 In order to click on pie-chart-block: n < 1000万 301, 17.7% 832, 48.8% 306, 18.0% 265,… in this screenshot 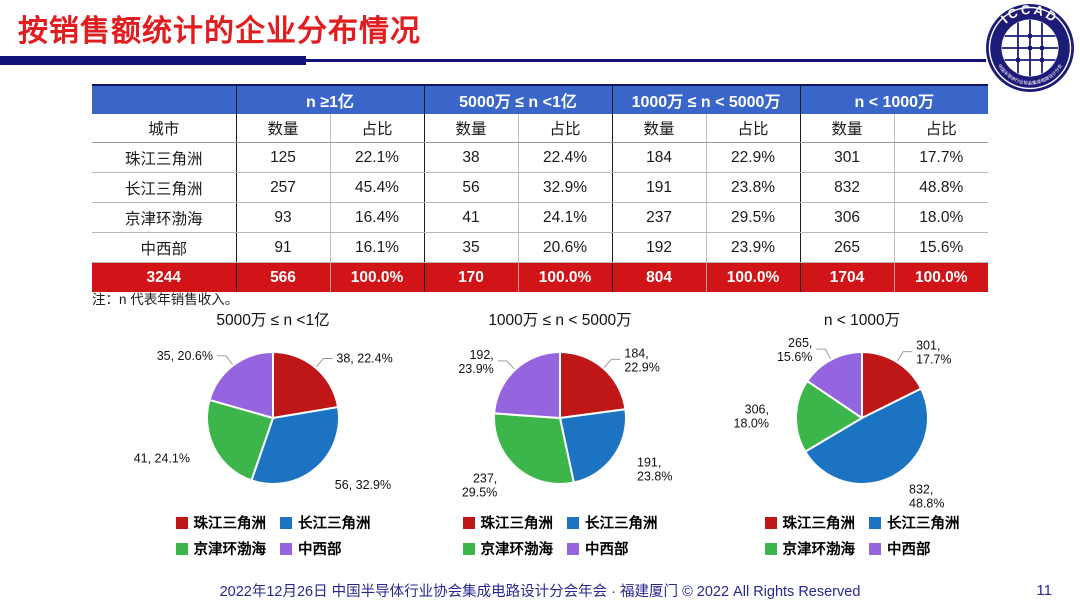, I will do `click(862, 437)`.